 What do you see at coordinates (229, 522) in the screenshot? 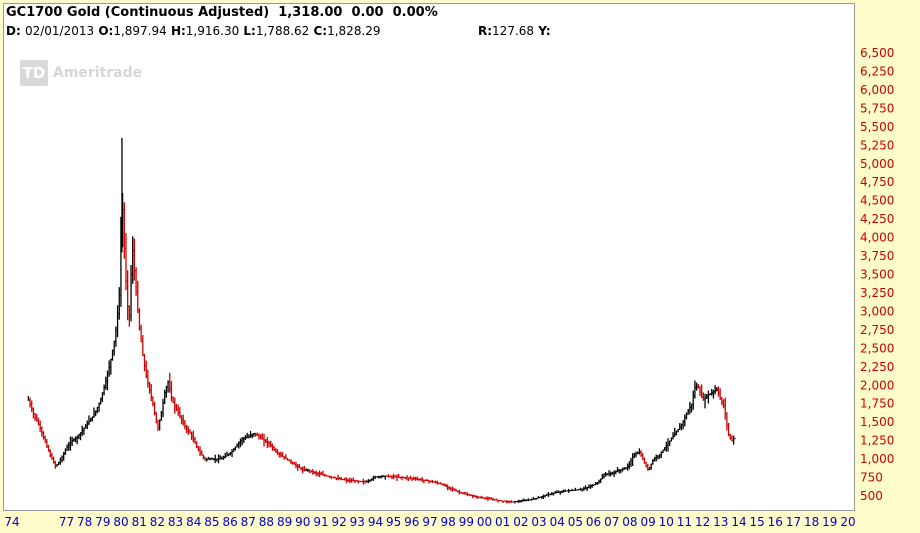
I see `x-tick-label: 86` at bounding box center [229, 522].